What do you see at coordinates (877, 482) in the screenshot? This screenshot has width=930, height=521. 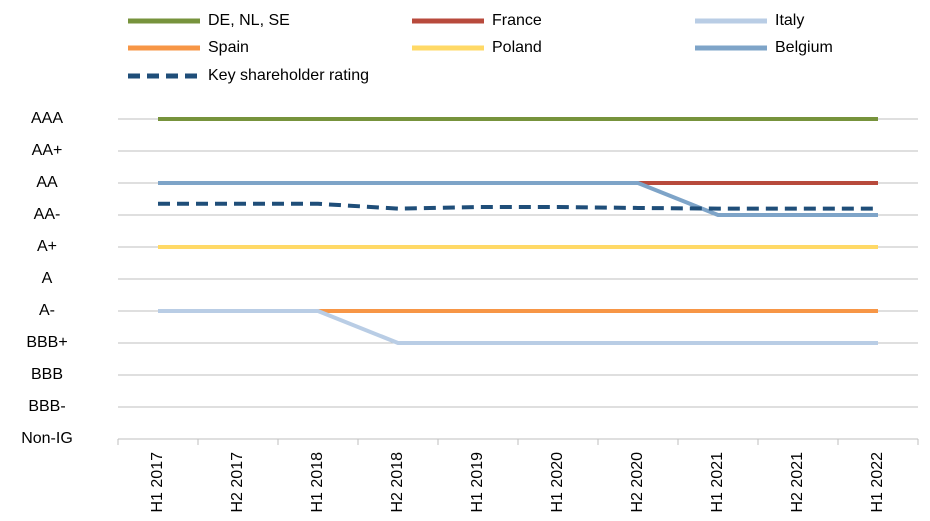 I see `x-tick-label: H1 2022` at bounding box center [877, 482].